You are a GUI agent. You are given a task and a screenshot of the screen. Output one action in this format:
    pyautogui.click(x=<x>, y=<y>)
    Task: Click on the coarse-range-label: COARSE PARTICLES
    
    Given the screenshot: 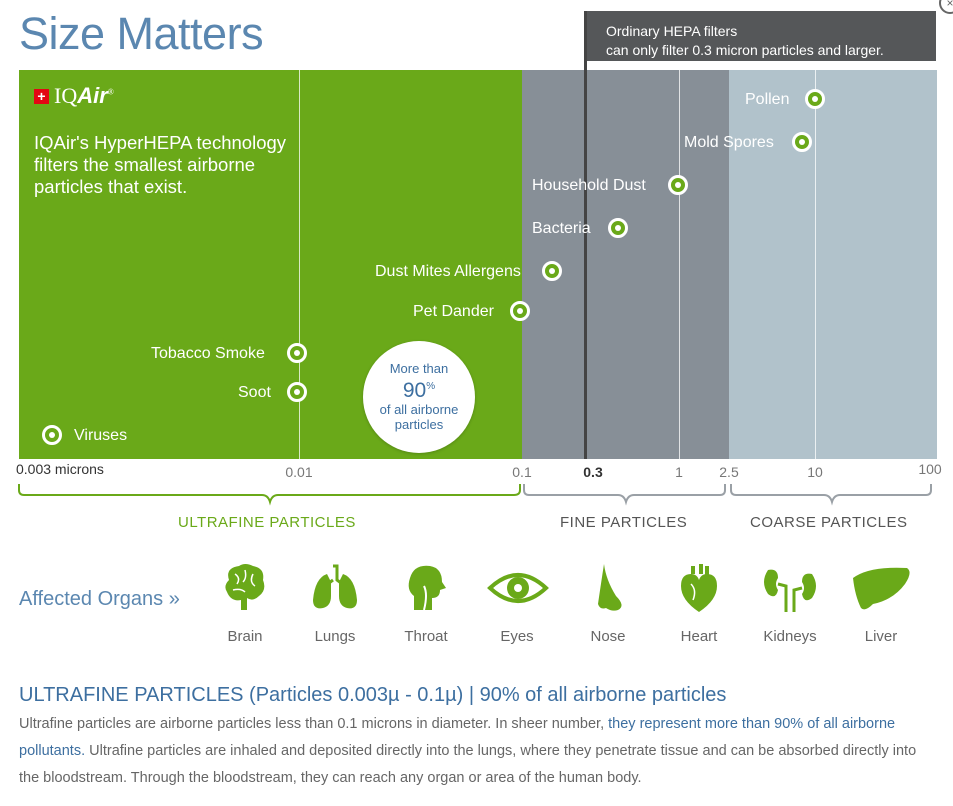 What is the action you would take?
    pyautogui.click(x=829, y=522)
    